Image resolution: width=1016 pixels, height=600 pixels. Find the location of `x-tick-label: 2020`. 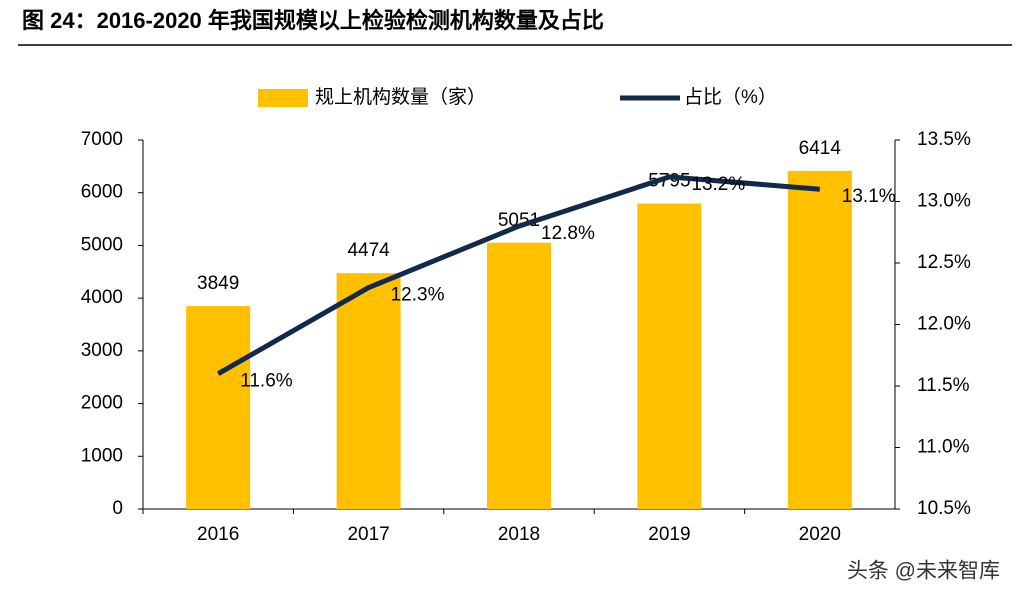

x-tick-label: 2020 is located at coordinates (820, 534).